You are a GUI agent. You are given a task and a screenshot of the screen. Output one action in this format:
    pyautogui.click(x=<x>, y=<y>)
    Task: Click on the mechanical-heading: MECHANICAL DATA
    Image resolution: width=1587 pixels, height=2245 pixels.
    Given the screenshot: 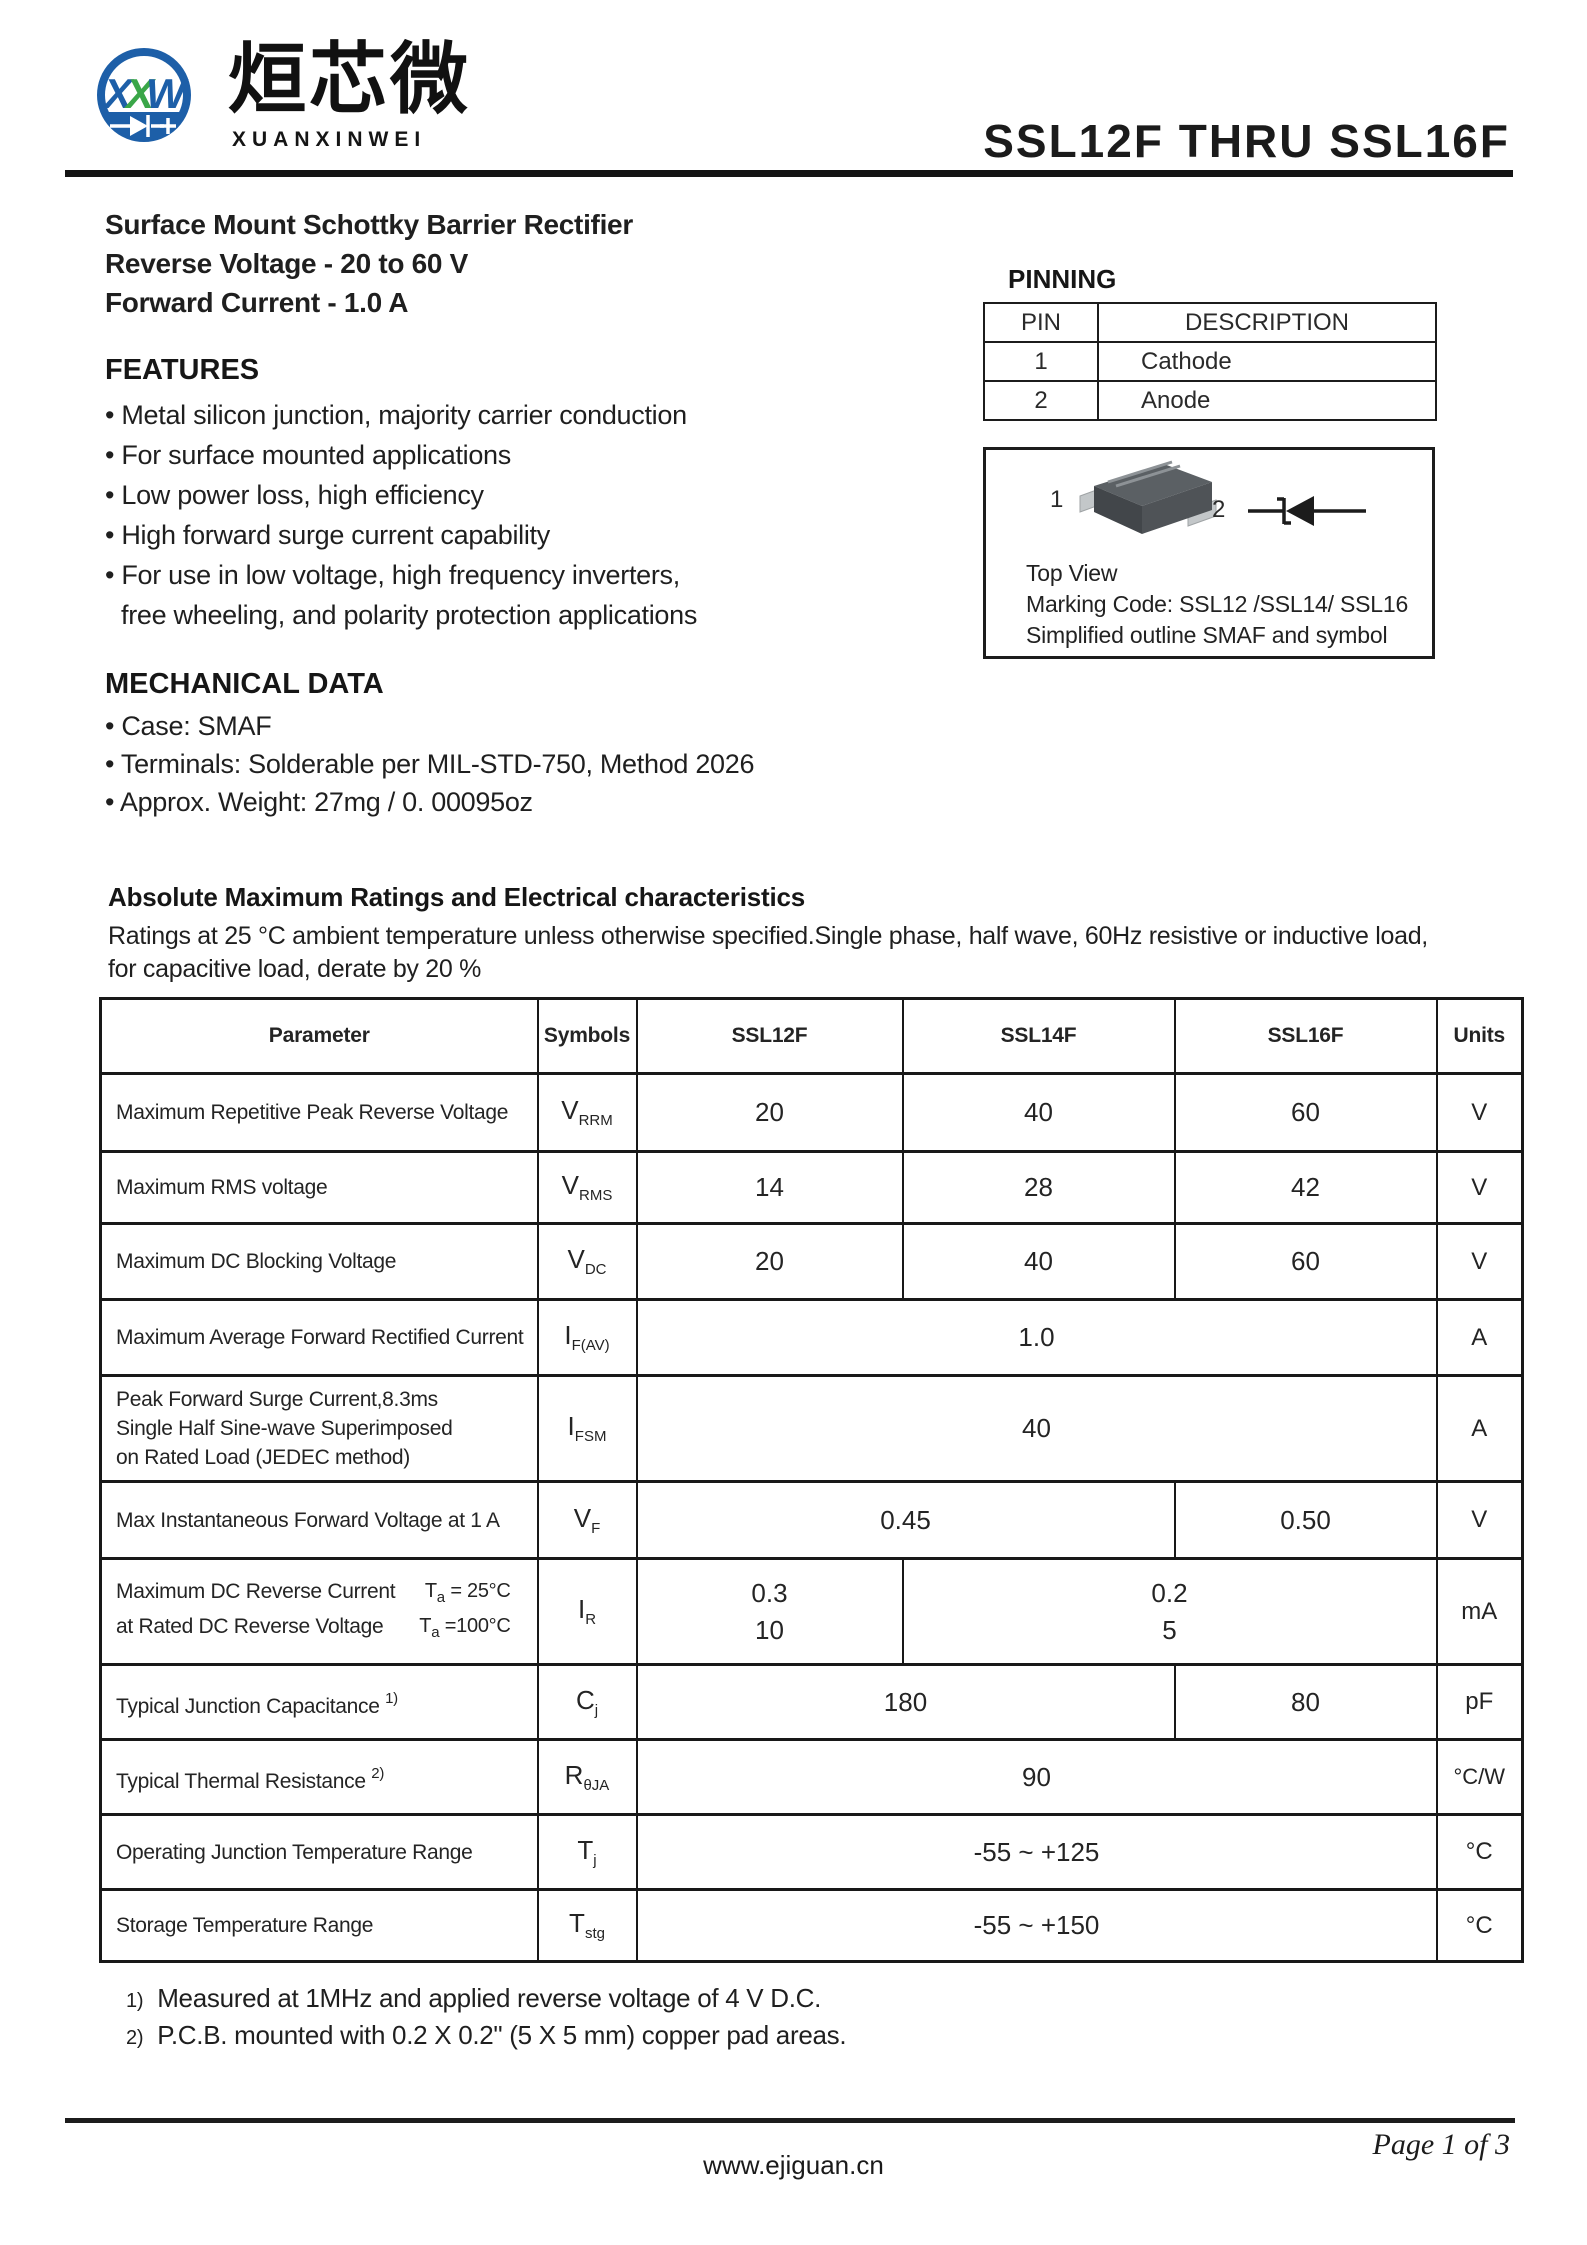 What is the action you would take?
    pyautogui.click(x=244, y=684)
    